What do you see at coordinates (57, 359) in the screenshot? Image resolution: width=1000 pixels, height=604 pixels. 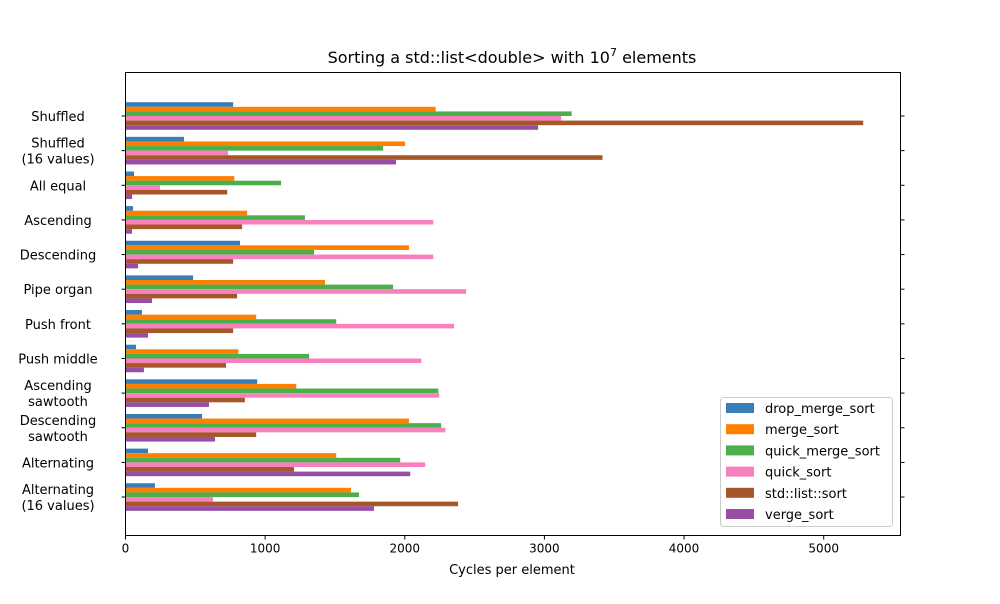 I see `y-tick-label: Push middle` at bounding box center [57, 359].